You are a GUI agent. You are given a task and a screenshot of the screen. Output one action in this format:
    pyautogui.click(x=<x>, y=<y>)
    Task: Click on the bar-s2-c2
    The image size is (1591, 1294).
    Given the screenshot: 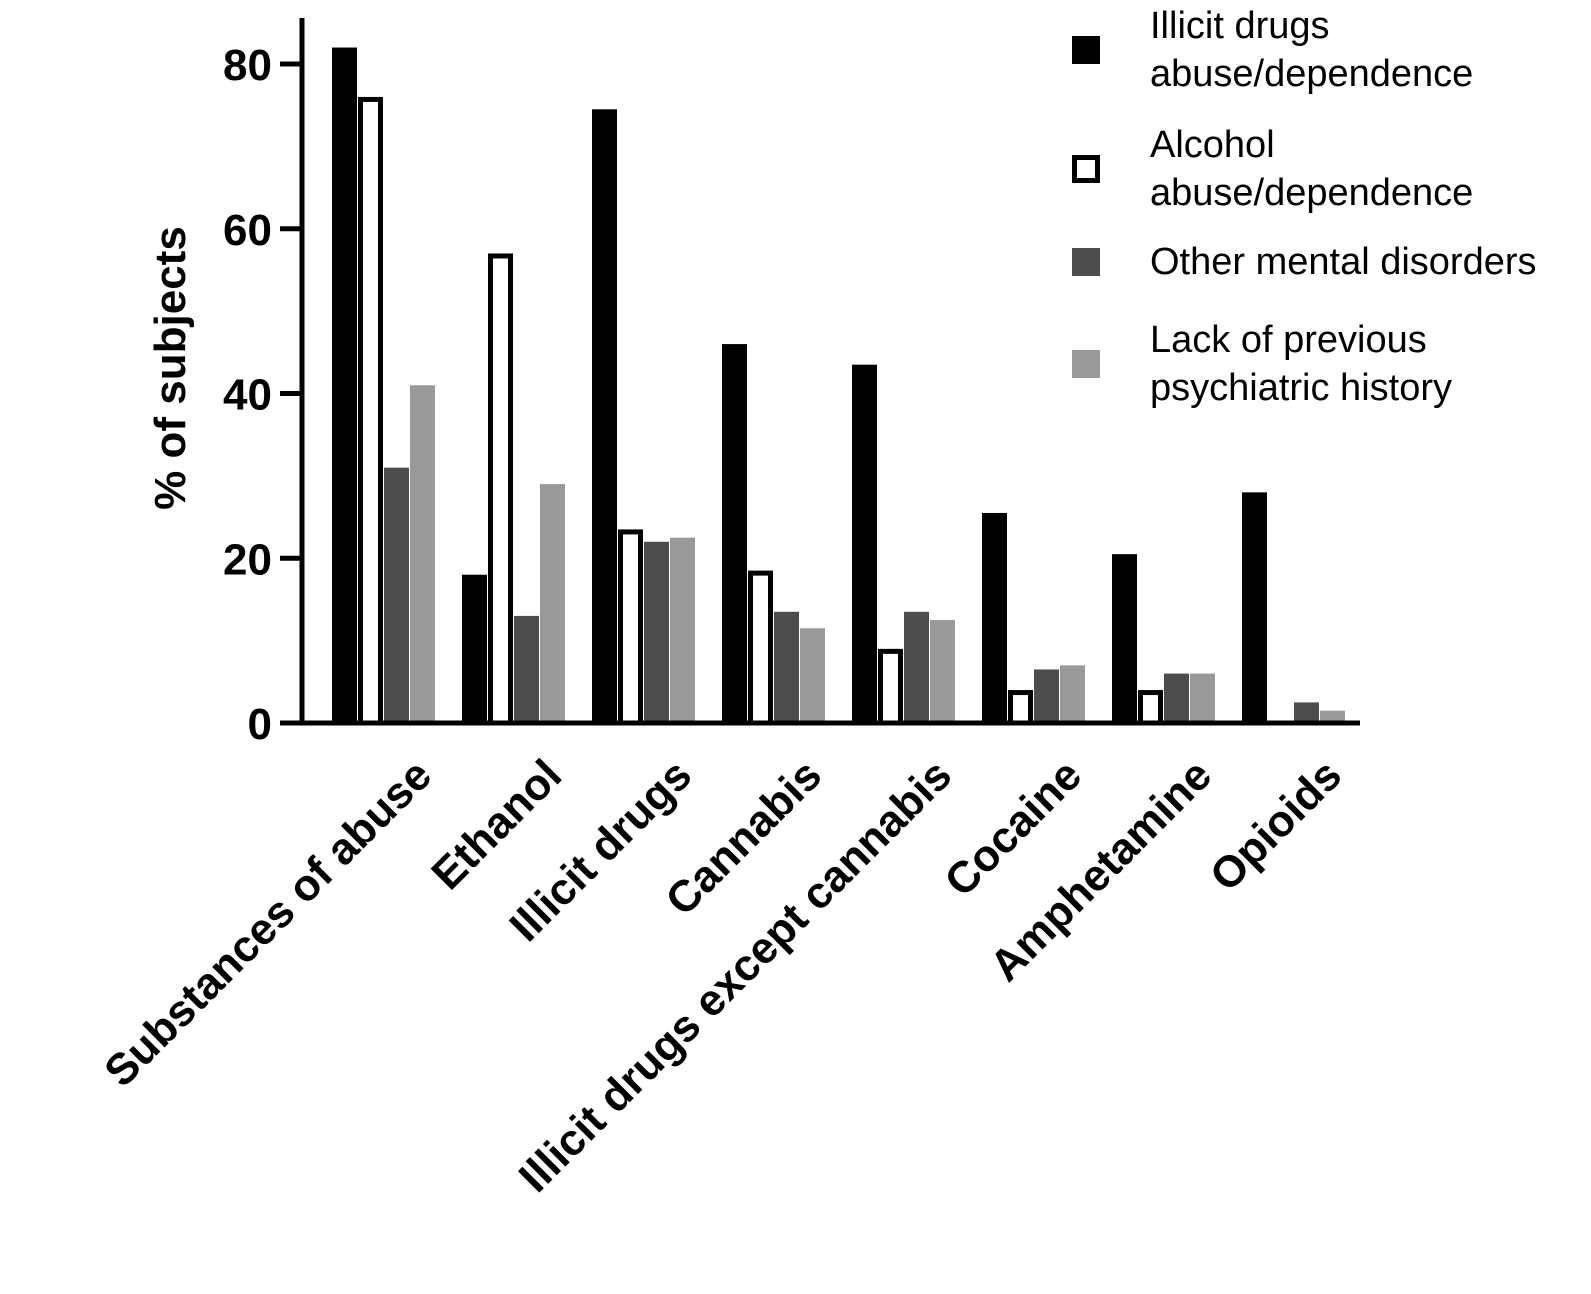 What is the action you would take?
    pyautogui.click(x=500, y=489)
    